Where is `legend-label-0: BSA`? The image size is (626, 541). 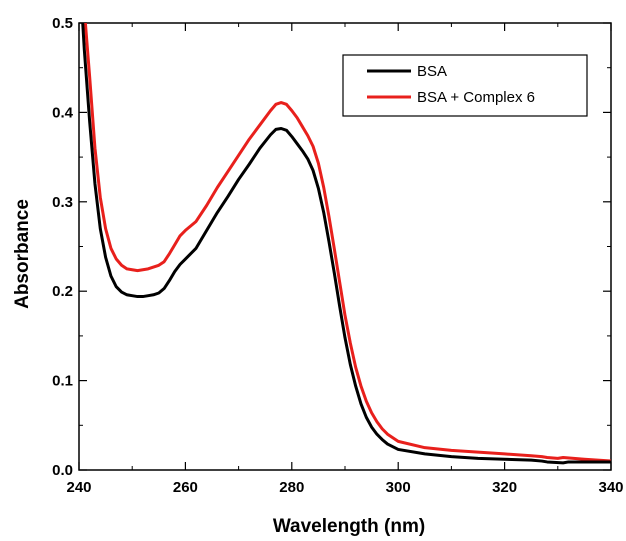
legend-label-0: BSA is located at coordinates (432, 71).